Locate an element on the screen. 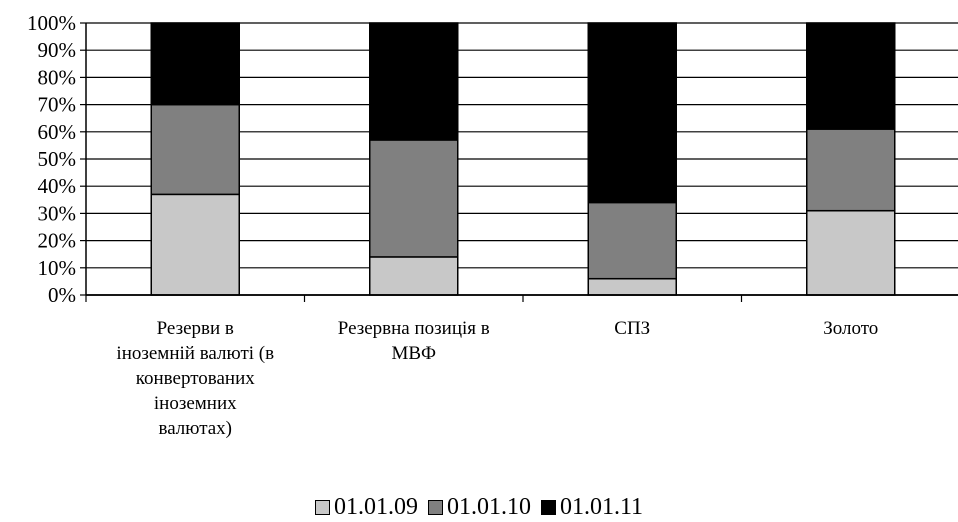 The width and height of the screenshot is (958, 522). legend-item: 01.01.11 is located at coordinates (592, 507).